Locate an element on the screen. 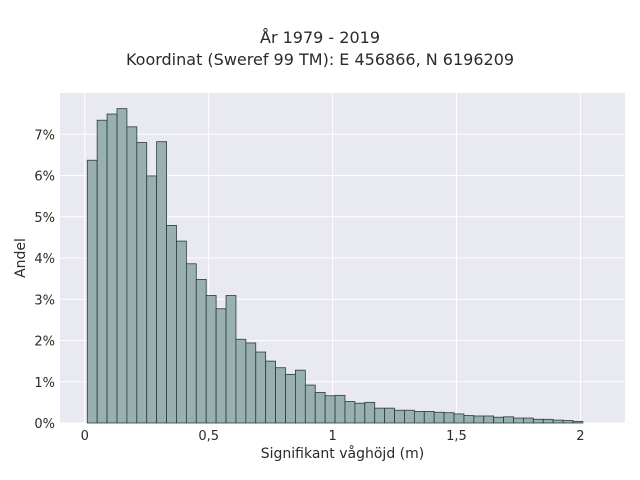 This screenshot has width=640, height=480. y-axis-ticks: 0% 1% 2% 3% 4% 5% 6% 7% is located at coordinates (44, 280).